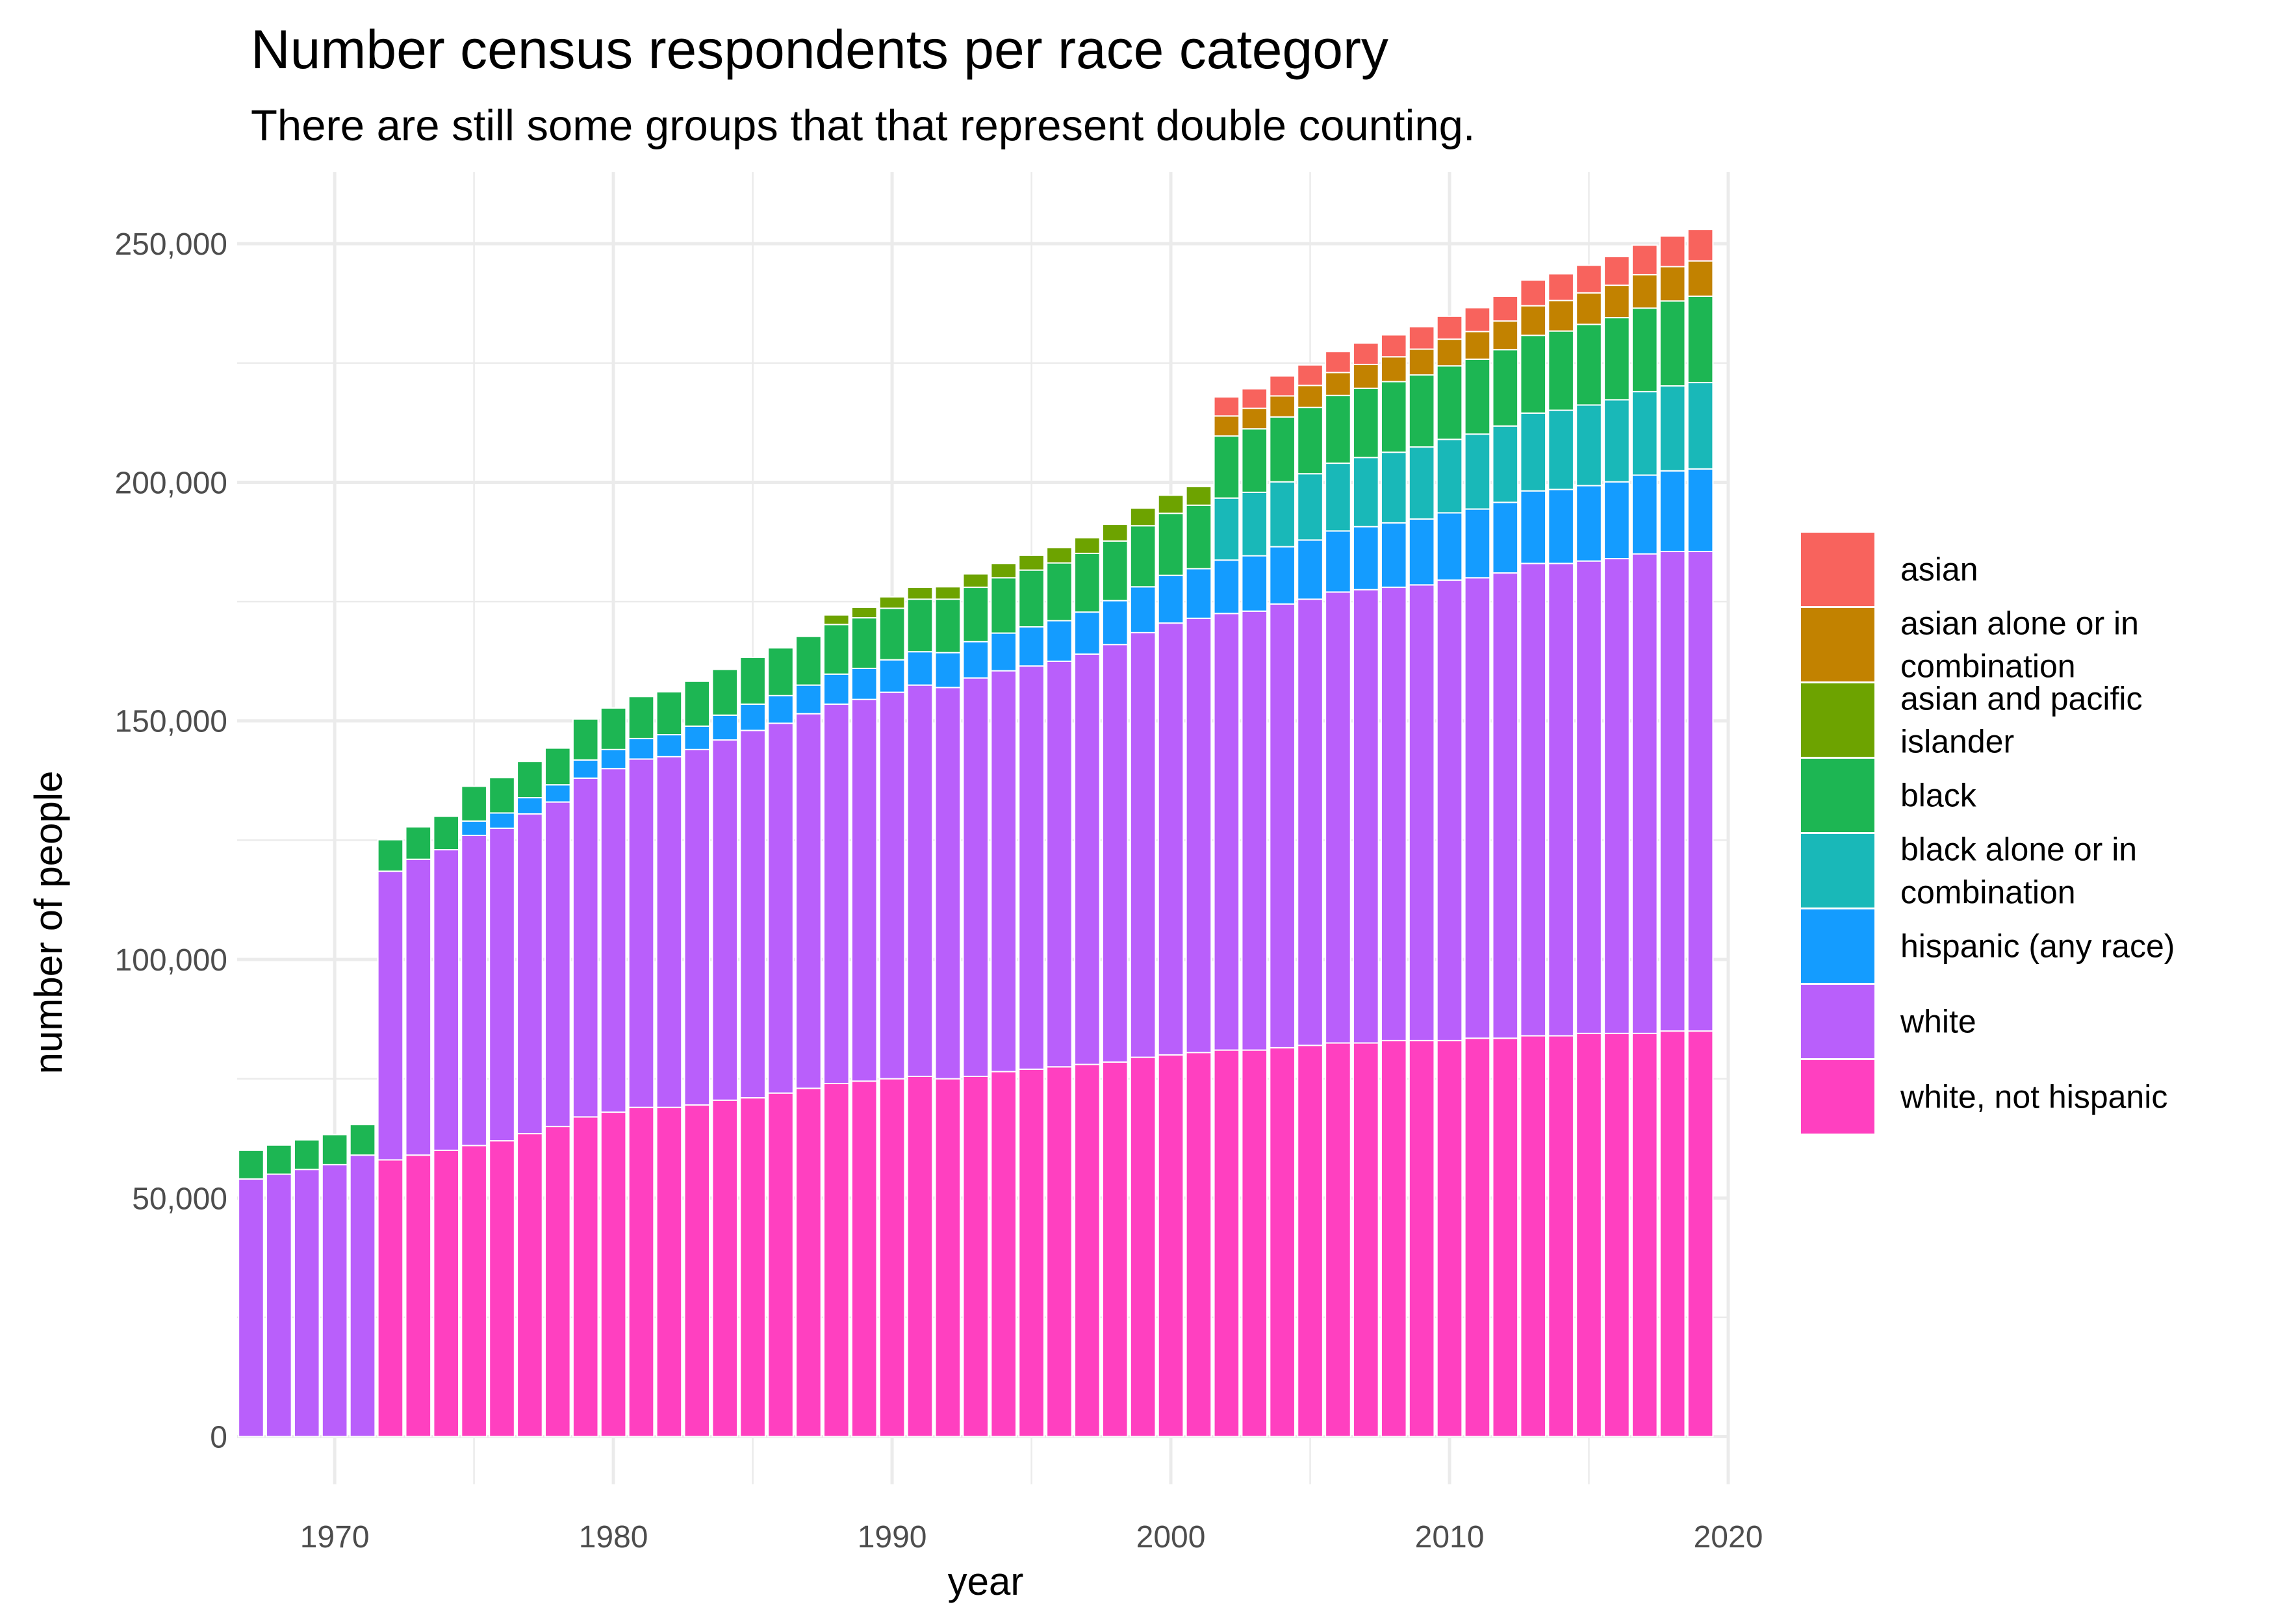 The image size is (2274, 1624). What do you see at coordinates (1888, 1021) in the screenshot?
I see `legend-item: white` at bounding box center [1888, 1021].